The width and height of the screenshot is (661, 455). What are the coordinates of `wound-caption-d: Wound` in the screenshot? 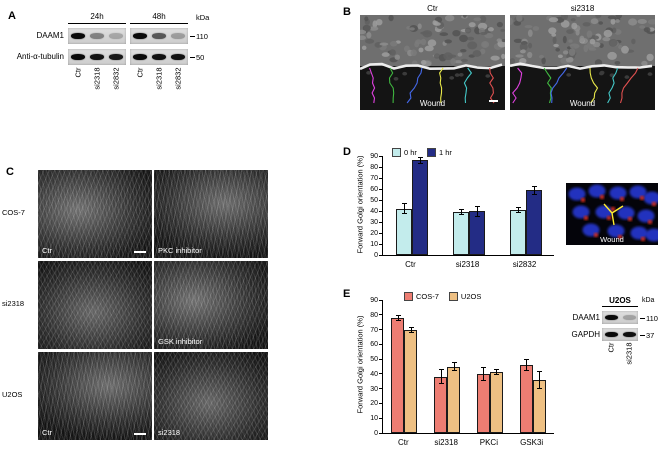 It's located at (612, 239).